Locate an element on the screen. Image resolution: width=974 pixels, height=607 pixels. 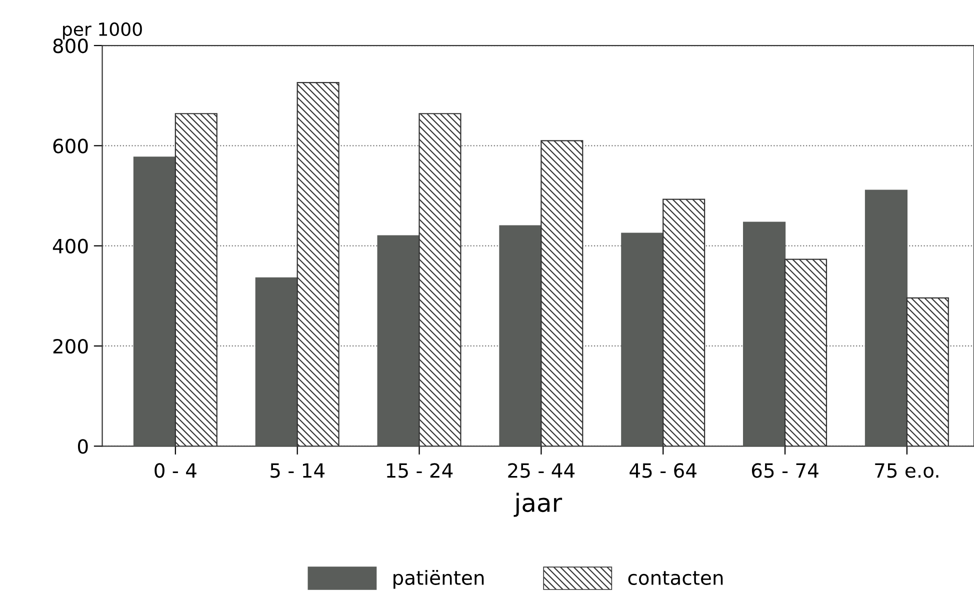
y-tick-label: 600 is located at coordinates (70, 146).